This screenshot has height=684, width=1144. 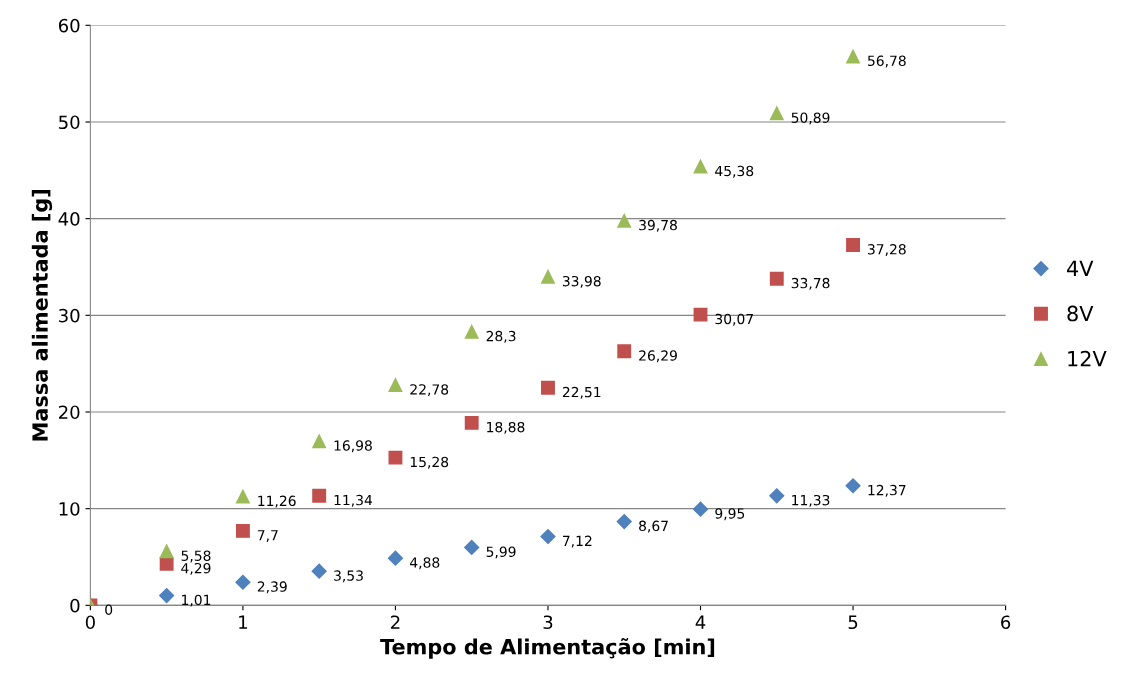 I want to click on data-label: 15,28, so click(x=429, y=462).